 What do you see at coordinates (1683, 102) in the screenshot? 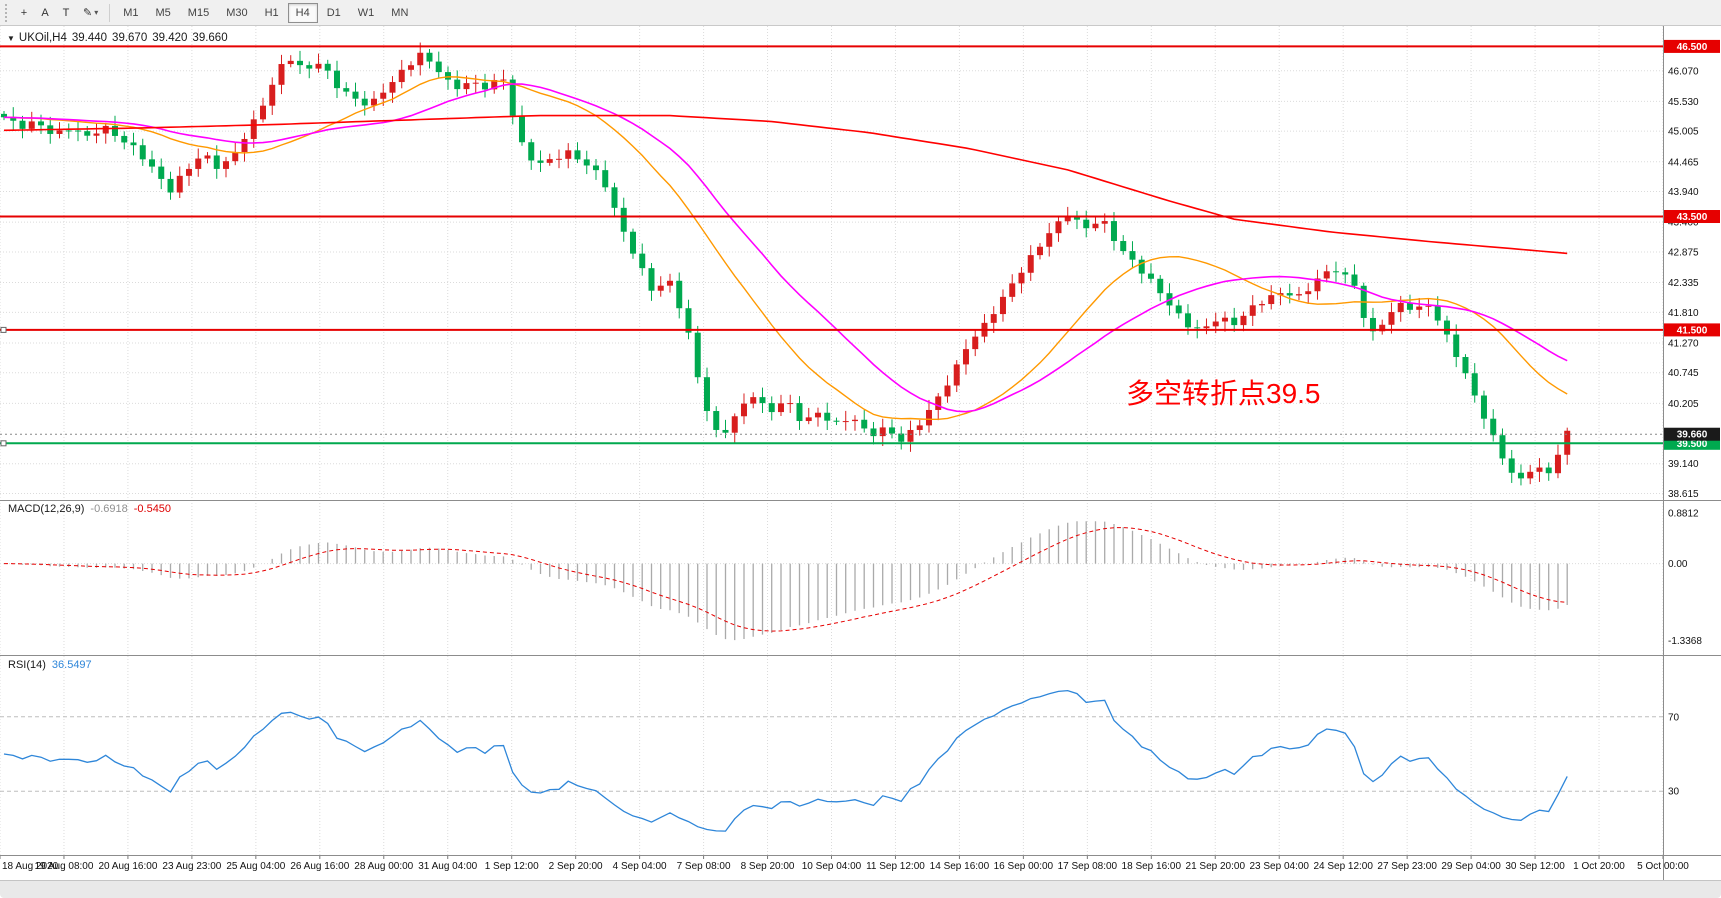
I see `price-axis-label: 45.530` at bounding box center [1683, 102].